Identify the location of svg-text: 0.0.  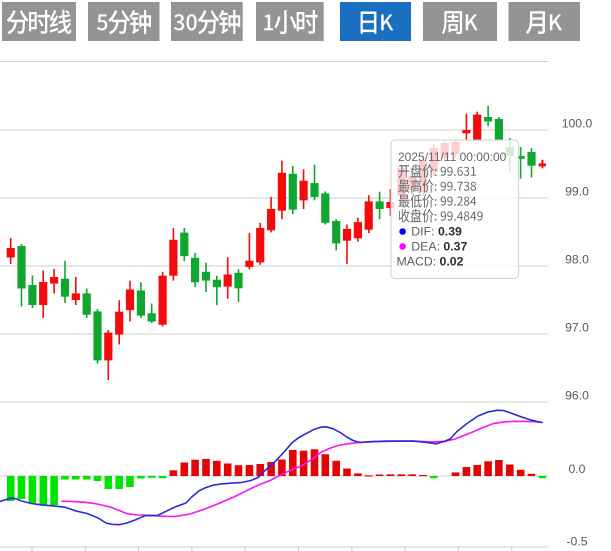
(577, 469).